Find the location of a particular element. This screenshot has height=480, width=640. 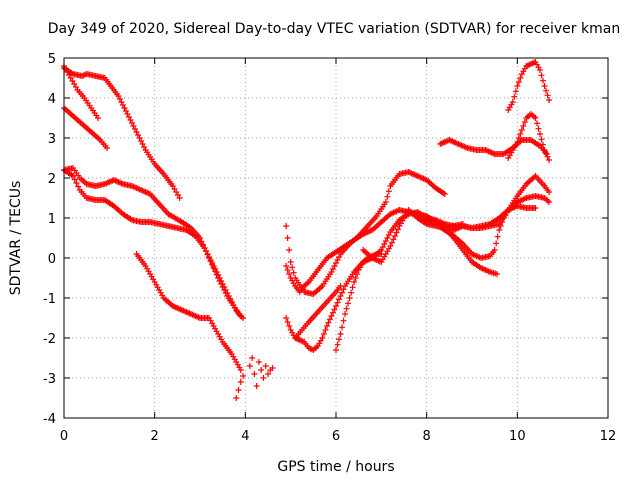

y-tick-label: 4 is located at coordinates (52, 99).